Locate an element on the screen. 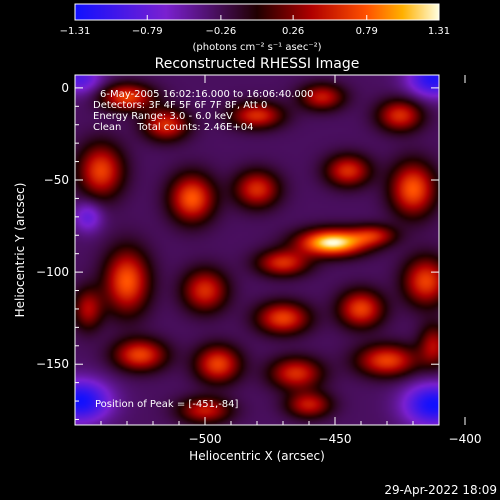  colorbar-tick-label: 0.79 is located at coordinates (367, 31).